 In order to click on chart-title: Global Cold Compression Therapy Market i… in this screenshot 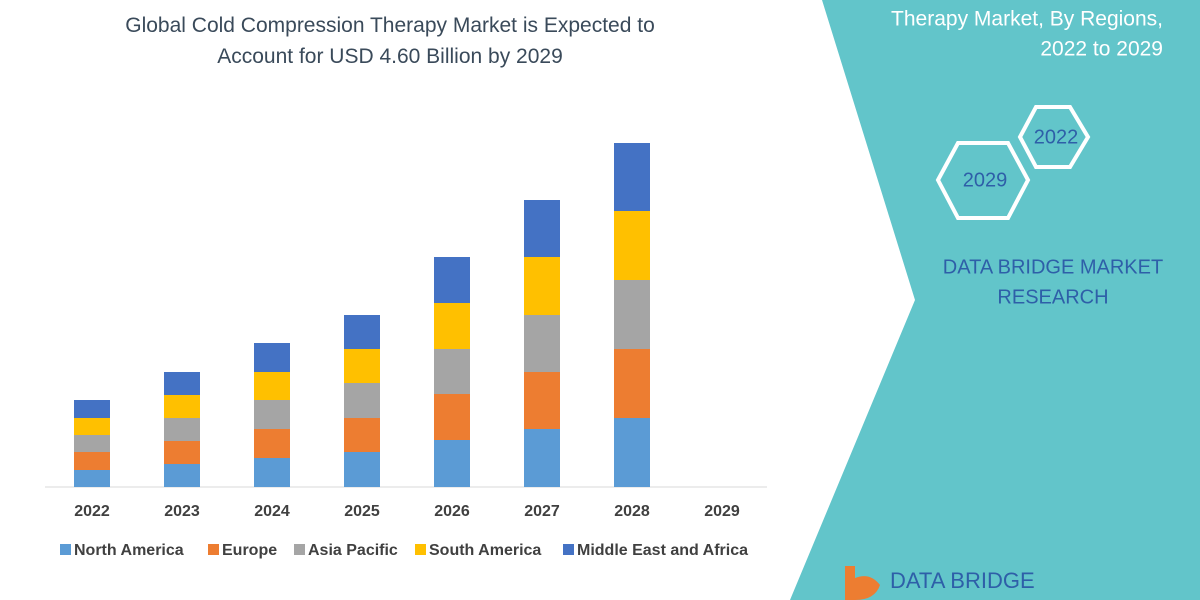, I will do `click(390, 41)`.